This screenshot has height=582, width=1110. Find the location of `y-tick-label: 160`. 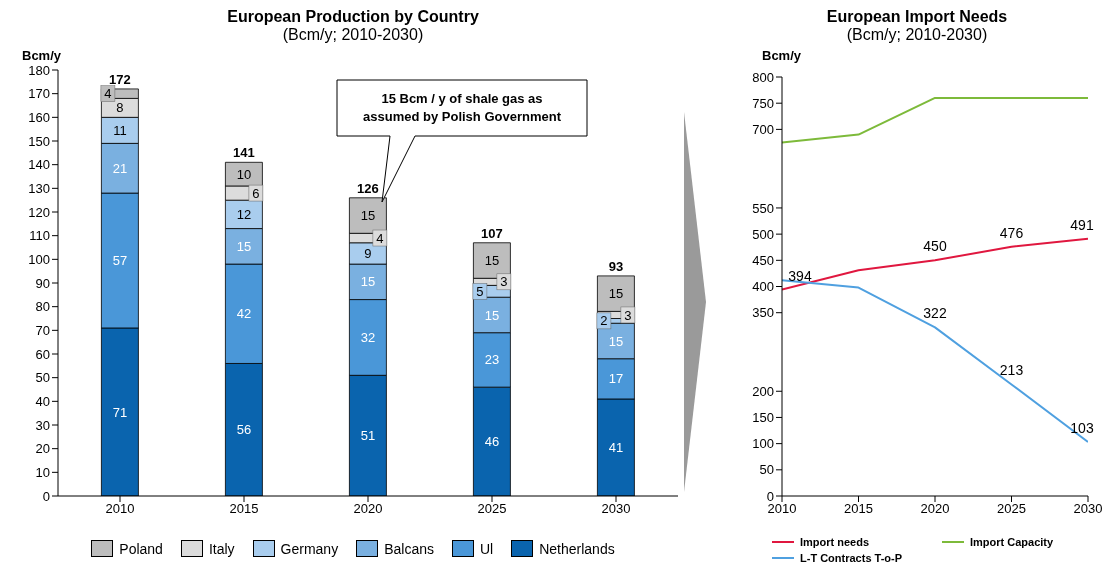

y-tick-label: 160 is located at coordinates (39, 117).